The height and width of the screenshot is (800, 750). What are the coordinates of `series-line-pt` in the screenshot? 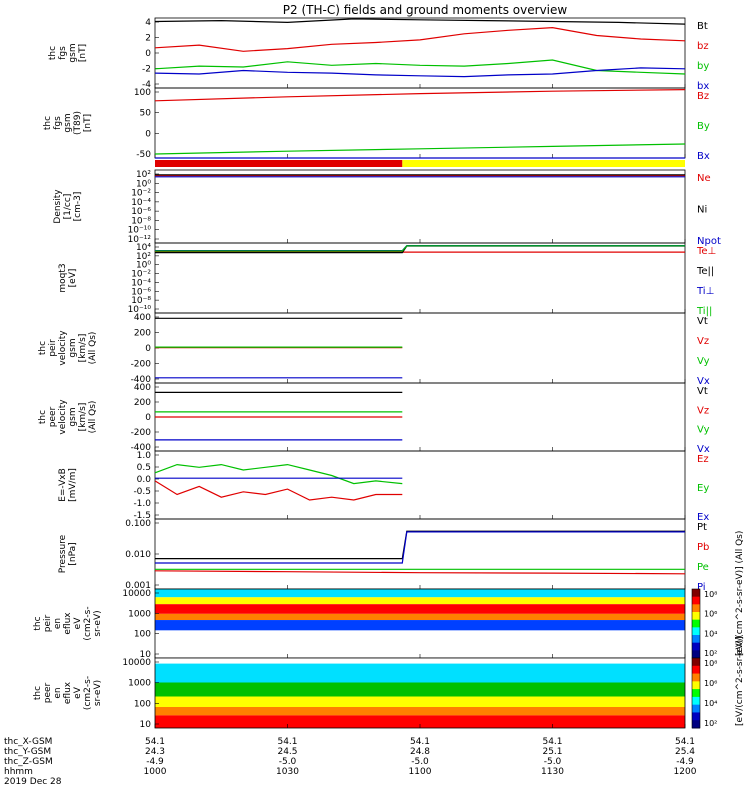 It's located at (420, 545).